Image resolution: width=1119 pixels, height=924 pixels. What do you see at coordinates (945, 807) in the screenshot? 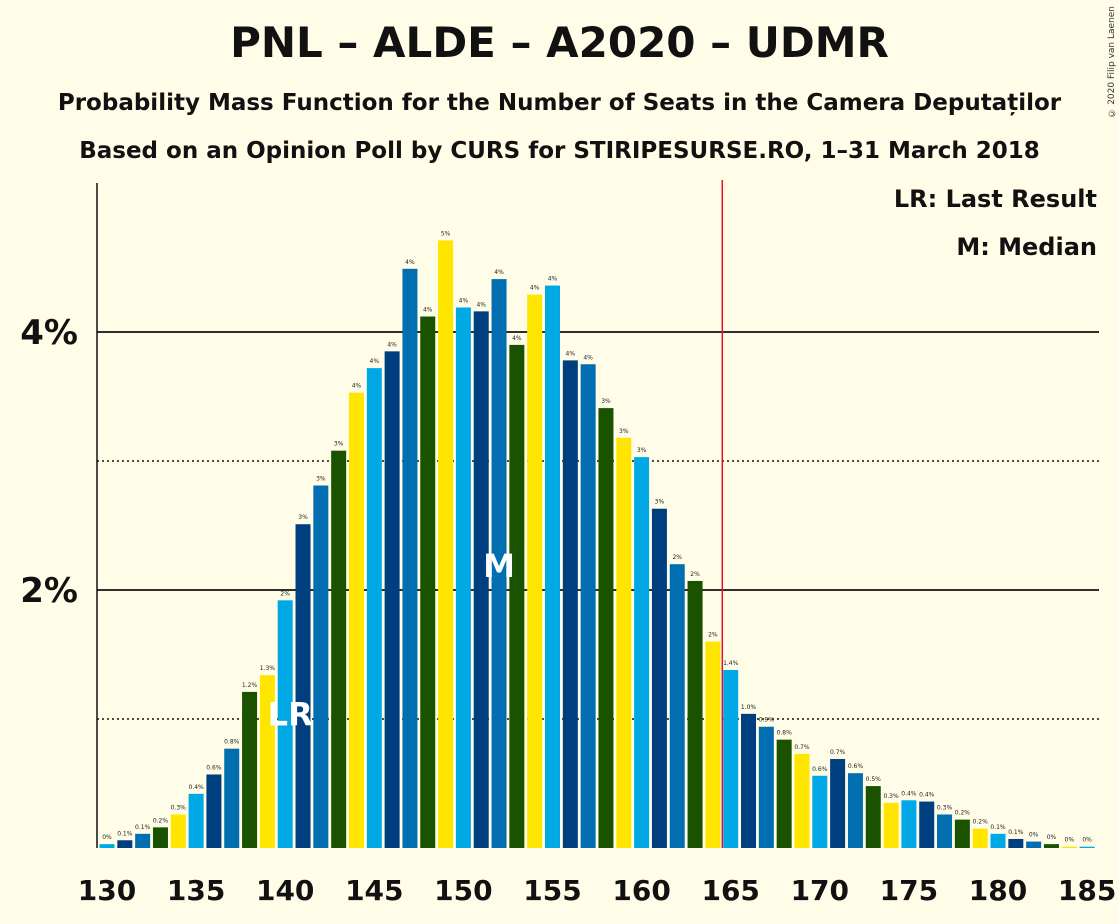
I see `data-label: 0.3%` at bounding box center [945, 807].